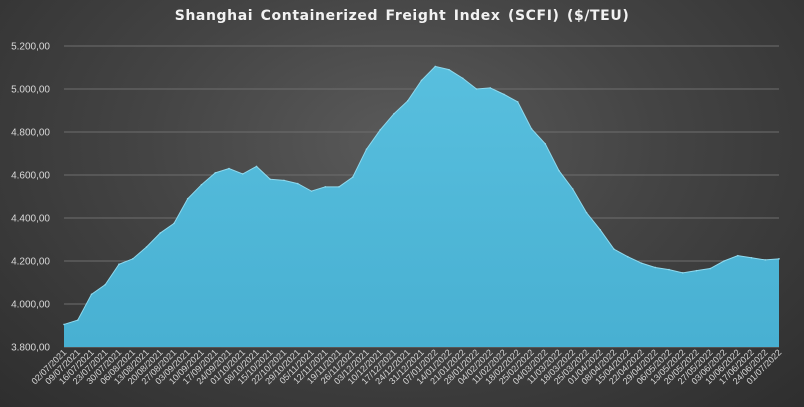 The width and height of the screenshot is (804, 407). Describe the element at coordinates (30, 219) in the screenshot. I see `y-tick-label: 4.400,00` at that location.